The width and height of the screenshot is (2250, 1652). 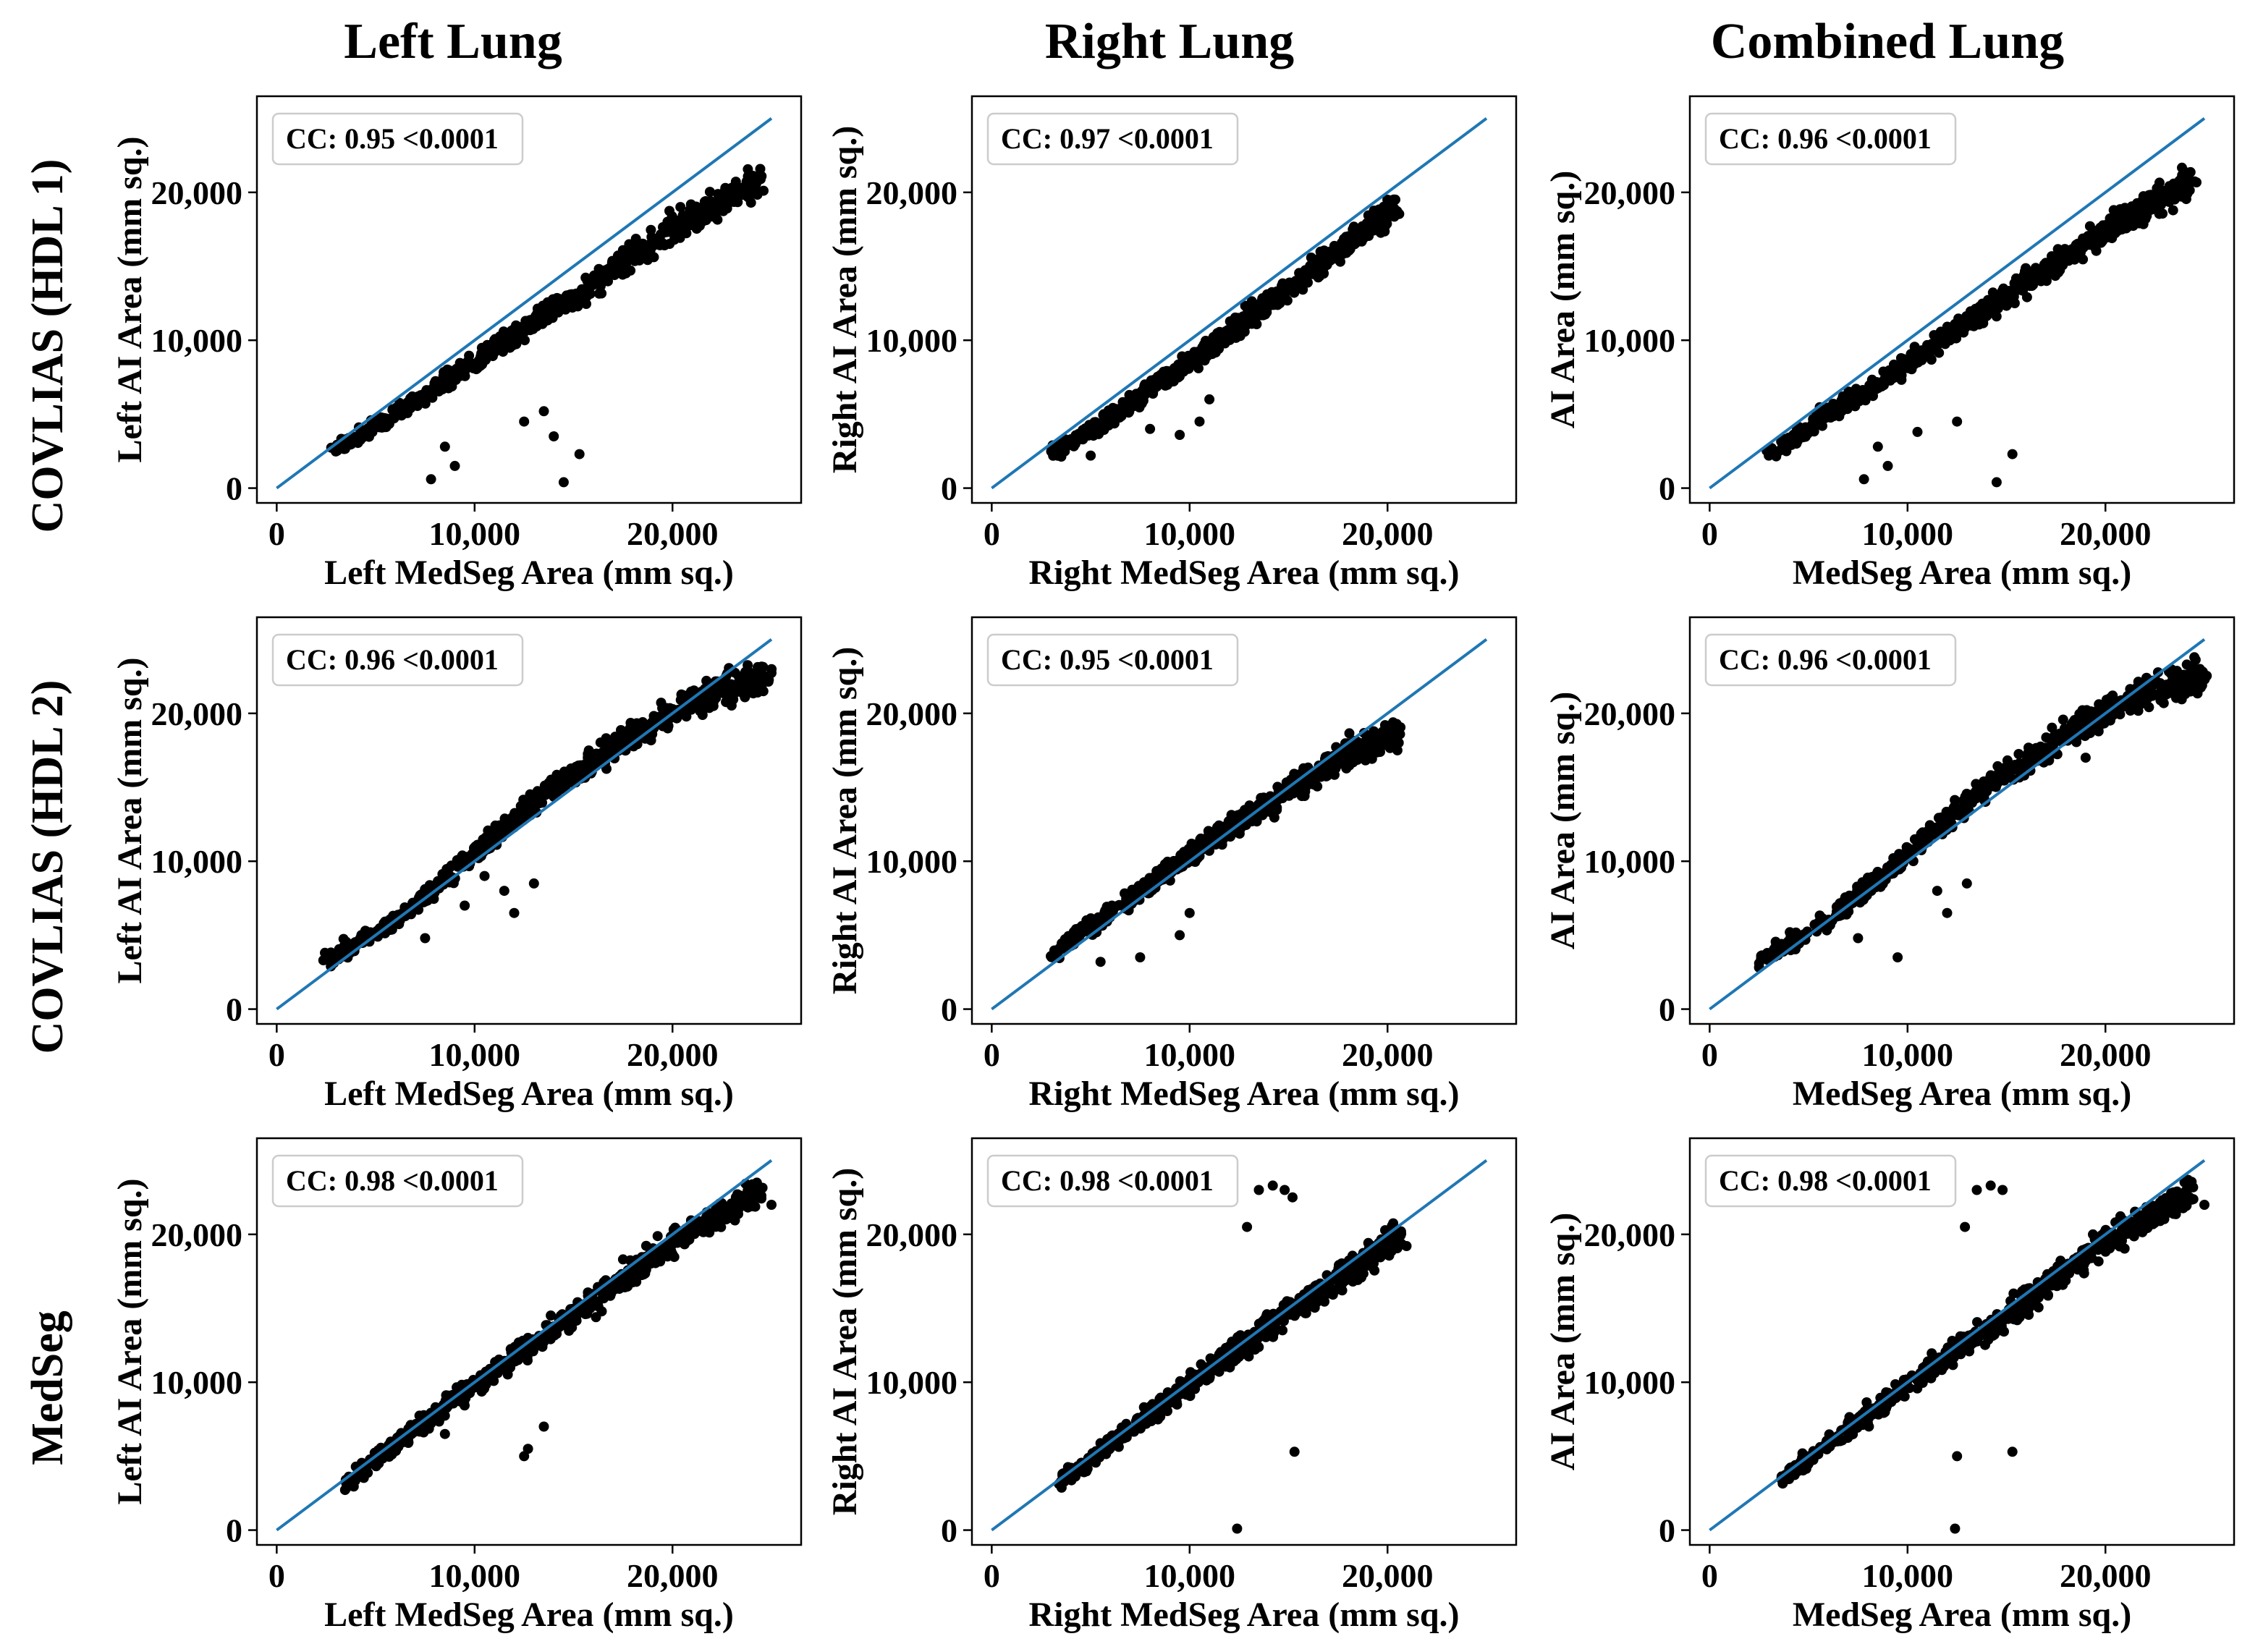 I want to click on y-tick-label: 20,000, so click(x=197, y=713).